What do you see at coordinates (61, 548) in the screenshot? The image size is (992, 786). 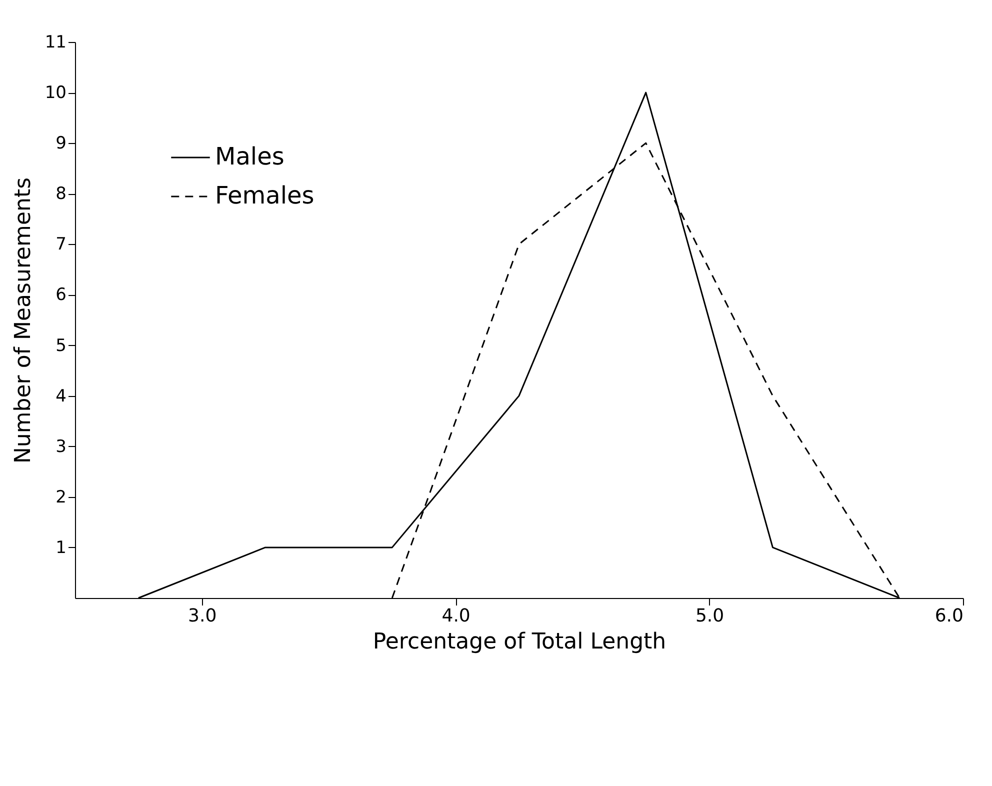 I see `y-tick-label: 1` at bounding box center [61, 548].